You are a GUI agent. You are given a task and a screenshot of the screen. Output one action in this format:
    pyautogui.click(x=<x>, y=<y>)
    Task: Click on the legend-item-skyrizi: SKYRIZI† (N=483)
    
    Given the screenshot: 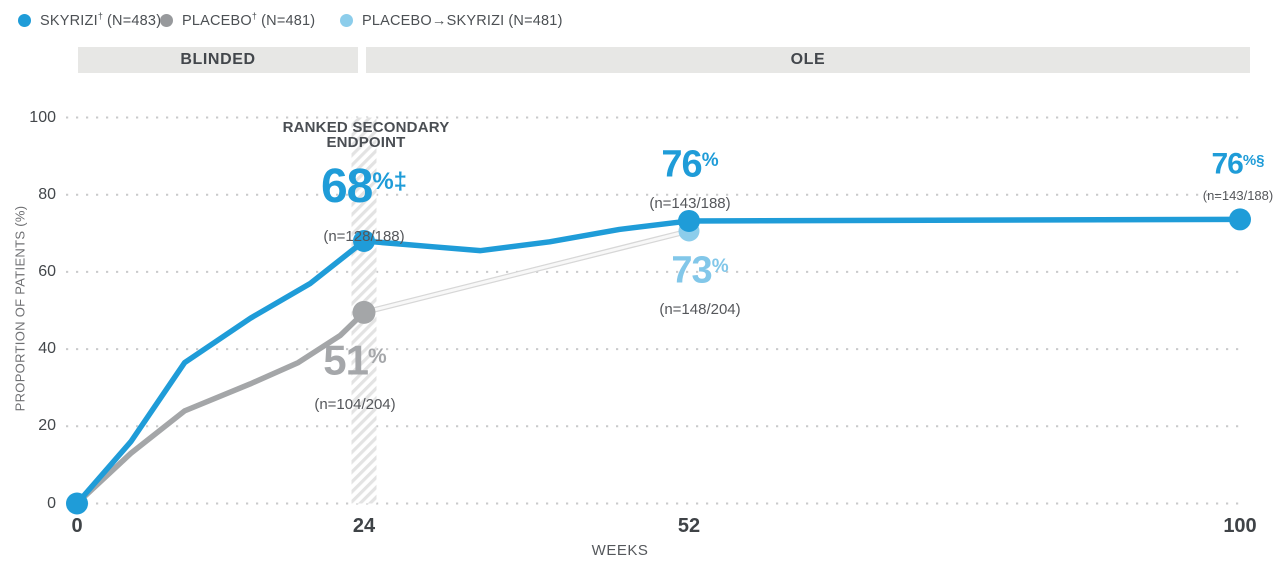 What is the action you would take?
    pyautogui.click(x=89, y=20)
    